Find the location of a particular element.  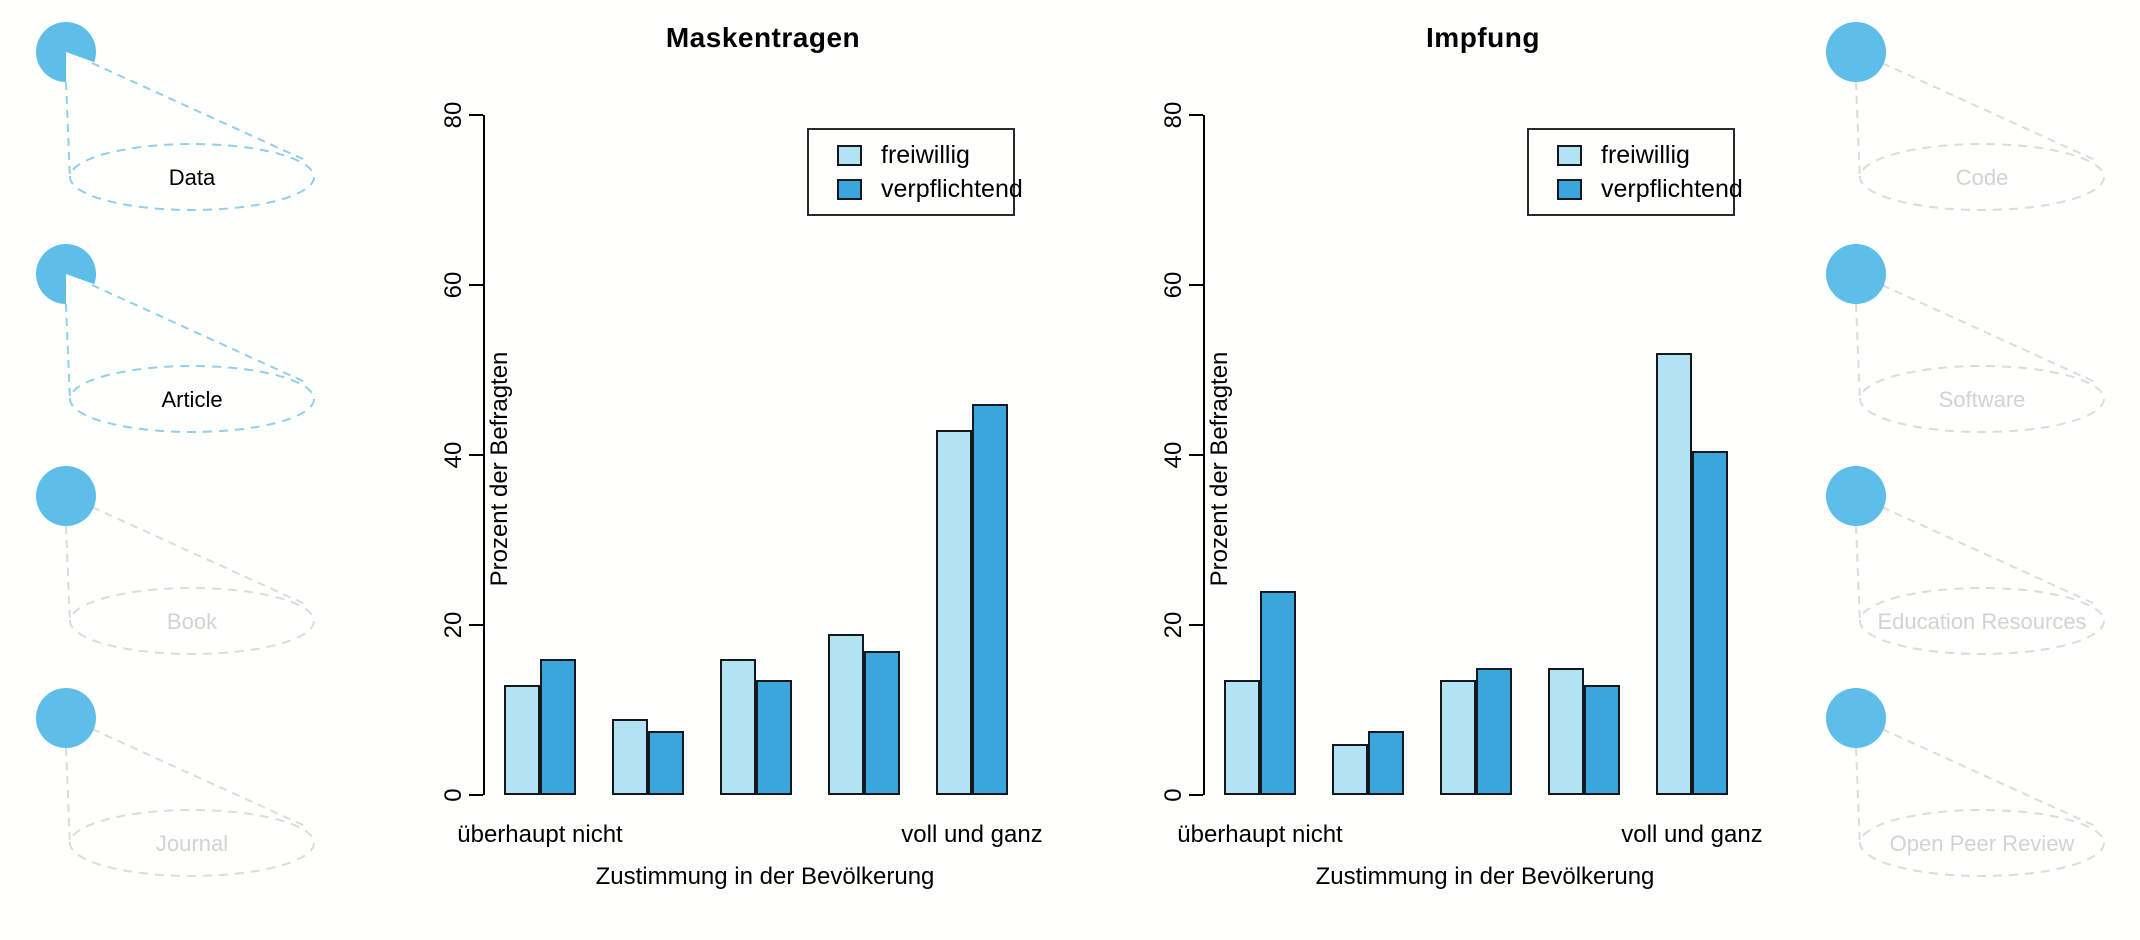

spotlight-label: Education Resources is located at coordinates (1981, 621).